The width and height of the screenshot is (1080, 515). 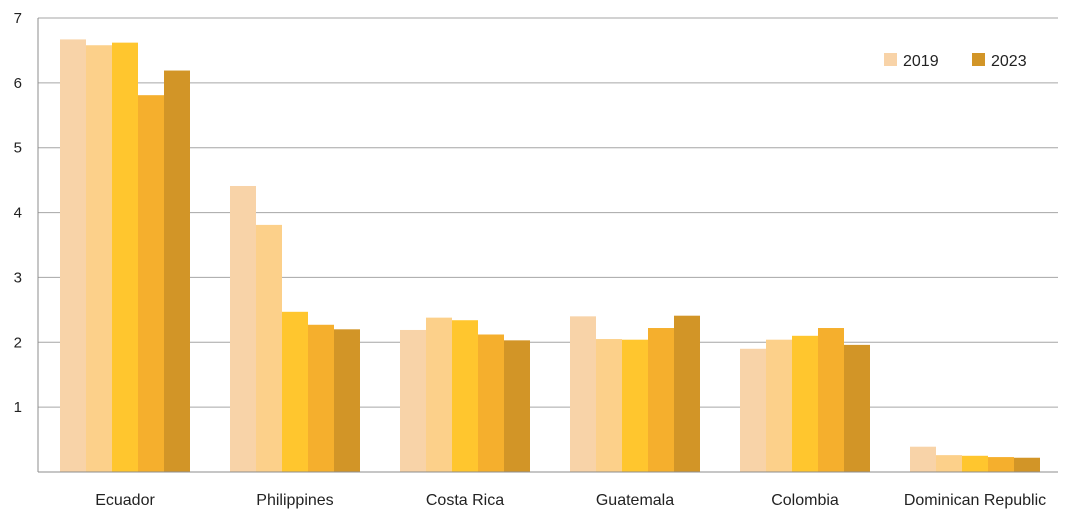 I want to click on legend: 2019 2023, so click(x=955, y=61).